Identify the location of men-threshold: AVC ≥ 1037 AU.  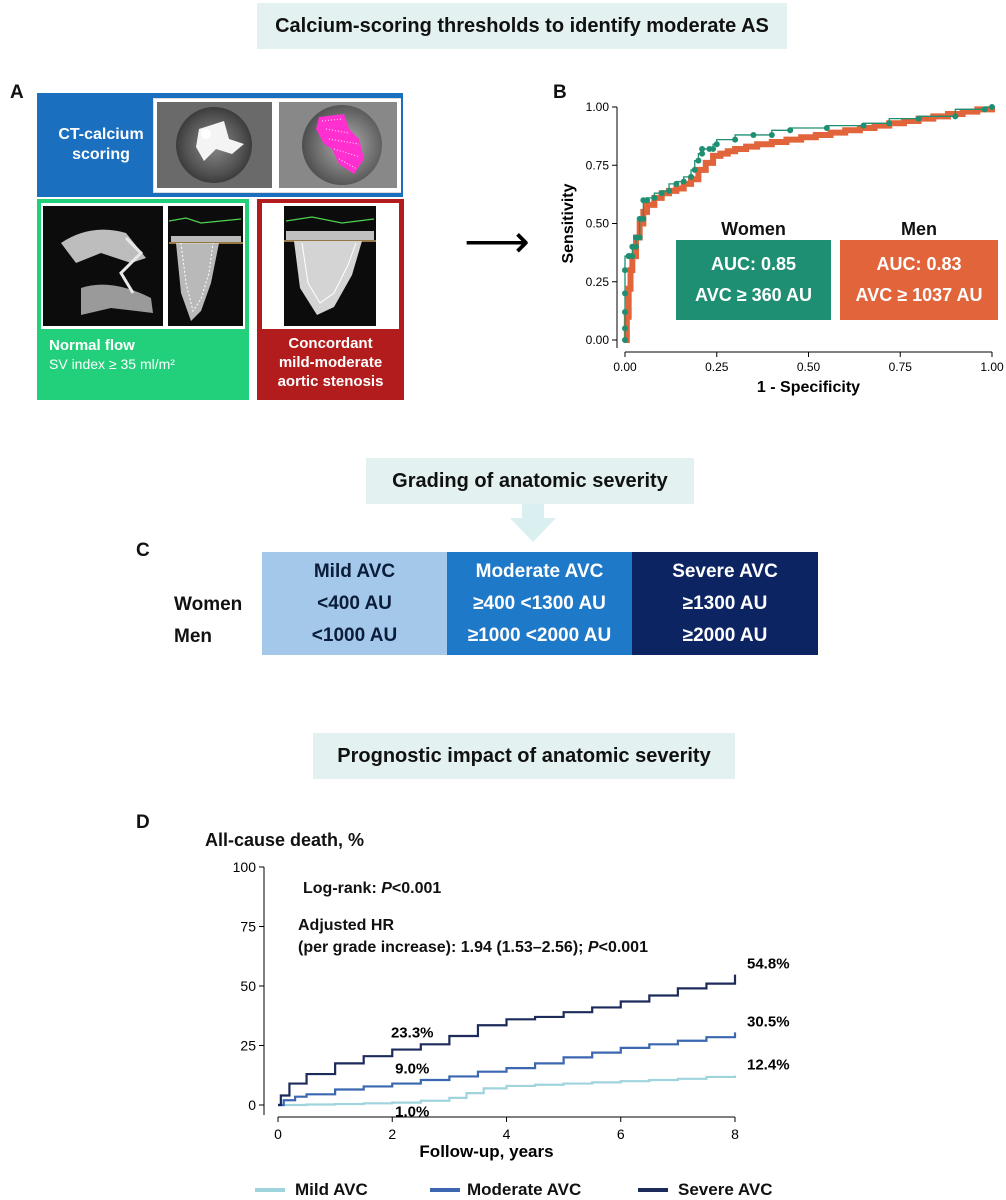
(919, 295).